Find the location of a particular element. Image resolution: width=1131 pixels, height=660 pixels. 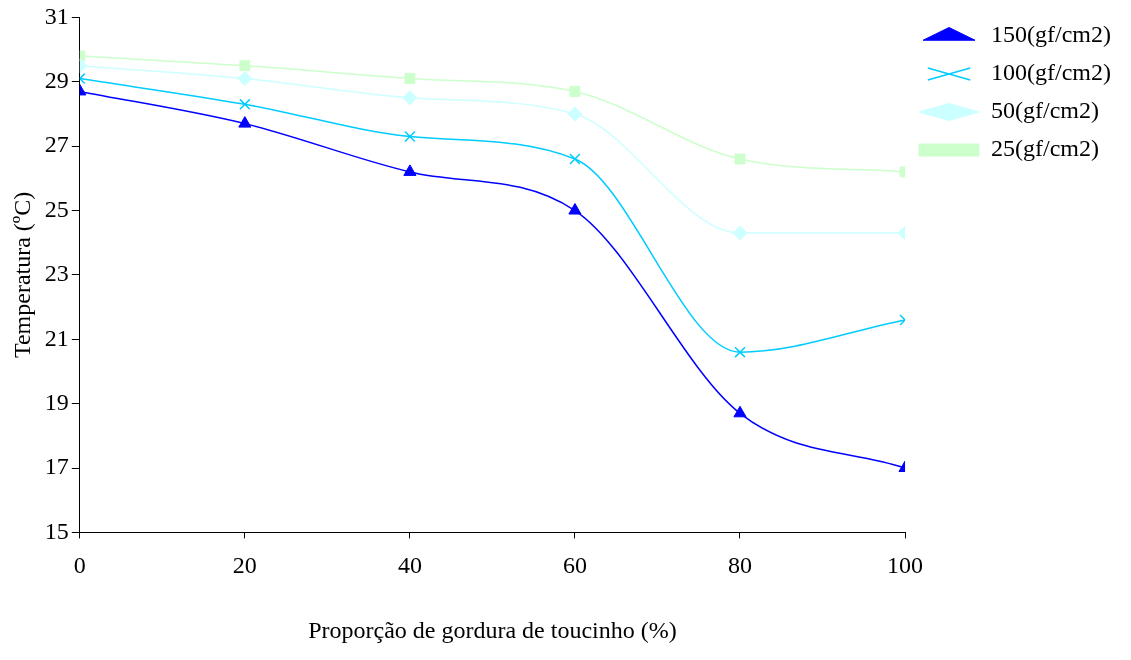

x-tick-label: 100 is located at coordinates (905, 565).